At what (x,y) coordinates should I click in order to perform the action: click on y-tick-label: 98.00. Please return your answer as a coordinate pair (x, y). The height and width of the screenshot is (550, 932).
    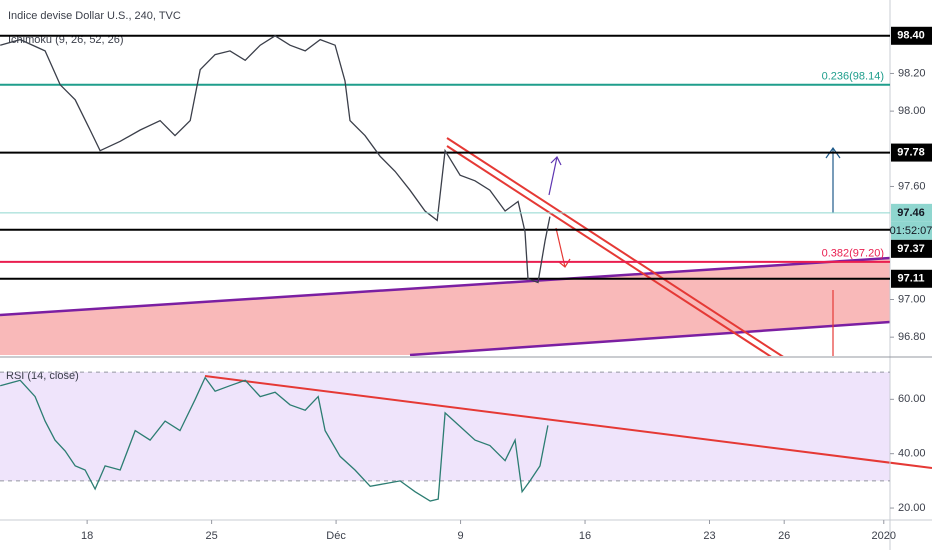
    Looking at the image, I should click on (912, 111).